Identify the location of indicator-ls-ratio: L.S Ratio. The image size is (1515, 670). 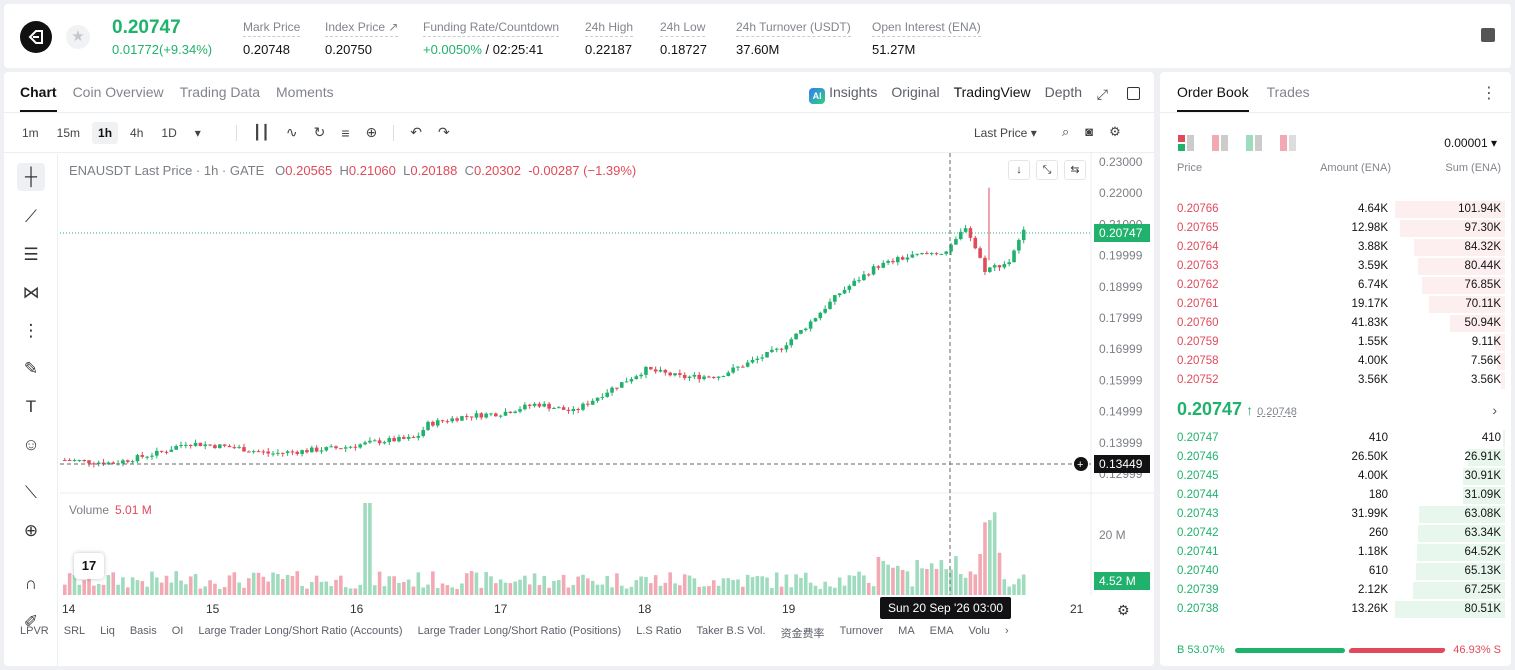
(659, 631).